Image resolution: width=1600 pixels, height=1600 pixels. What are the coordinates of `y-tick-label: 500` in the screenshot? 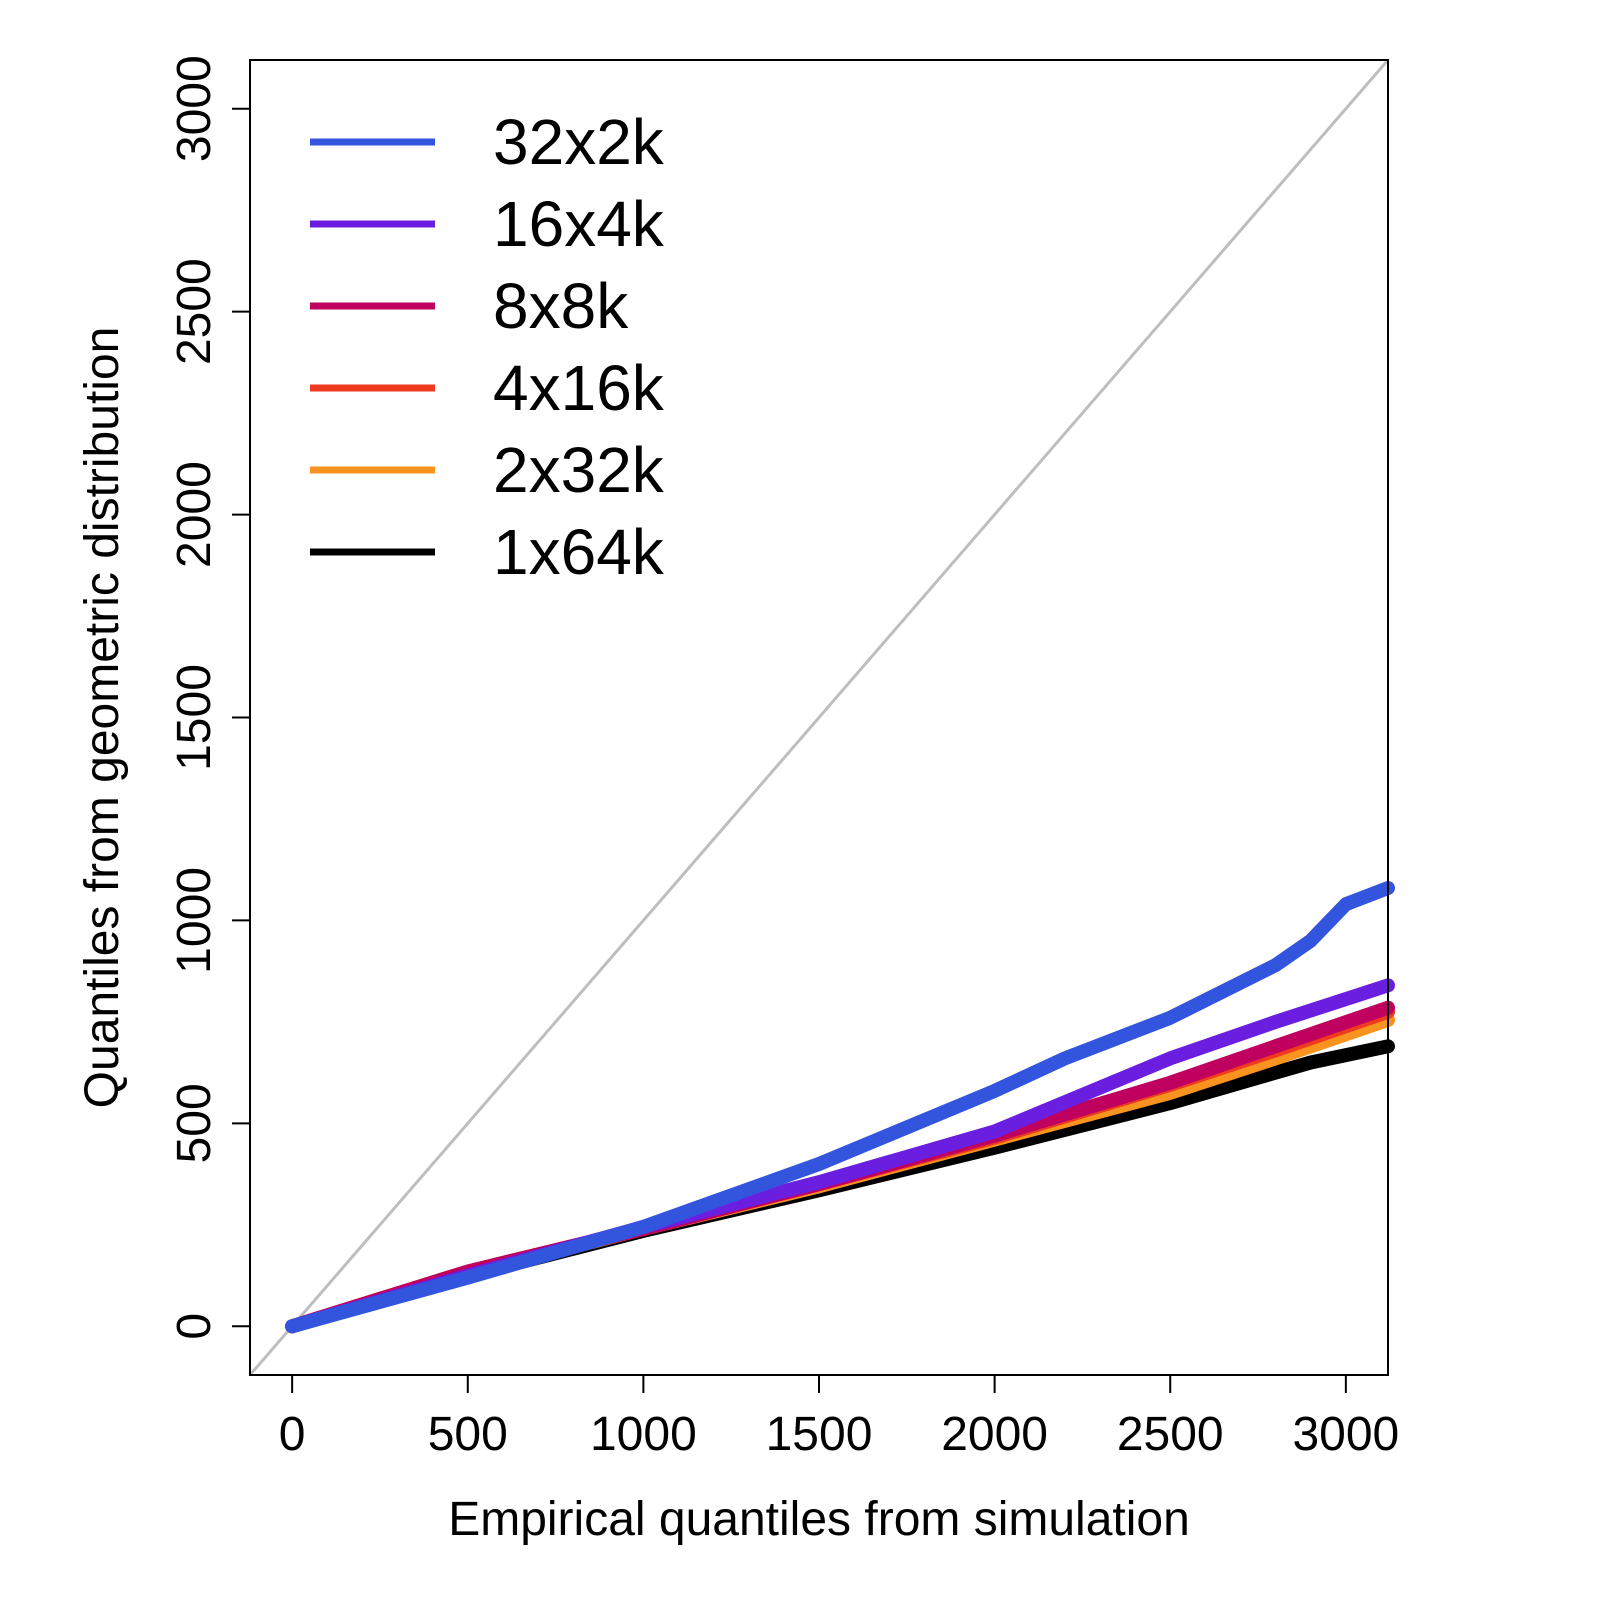 It's located at (194, 1123).